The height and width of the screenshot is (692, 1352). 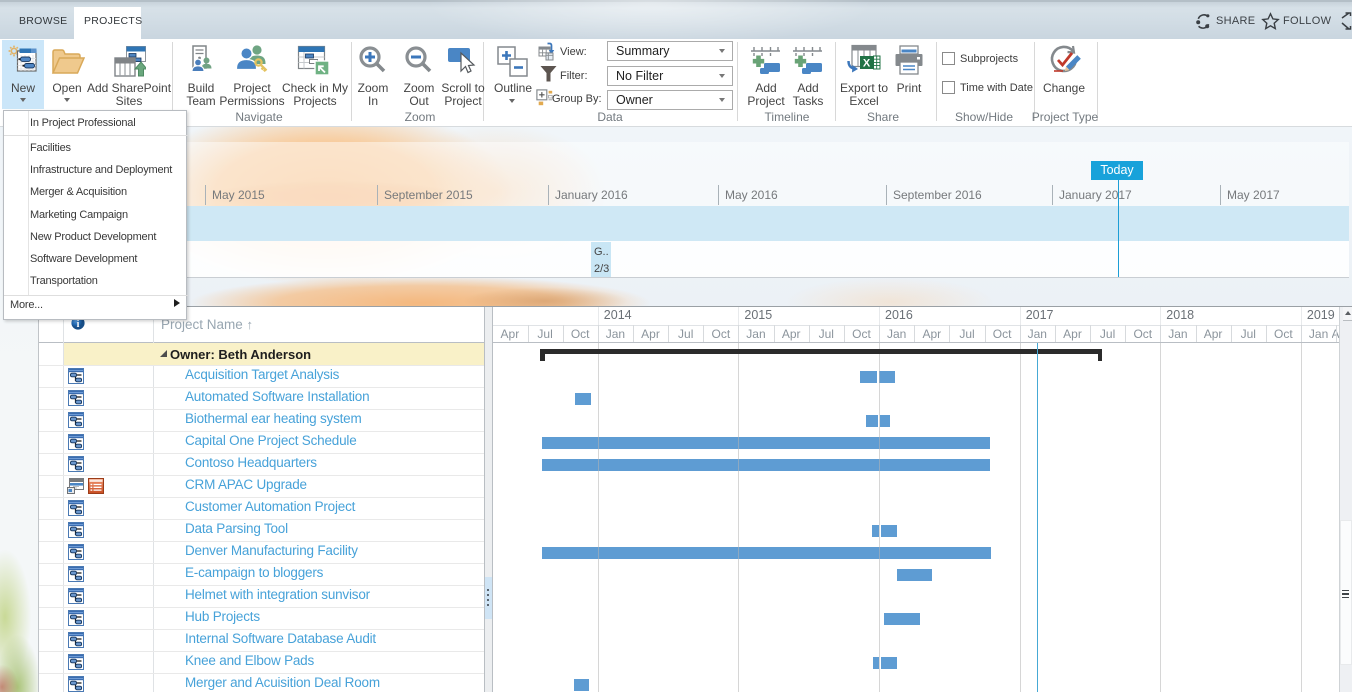 What do you see at coordinates (78, 324) in the screenshot?
I see `svg-text: i` at bounding box center [78, 324].